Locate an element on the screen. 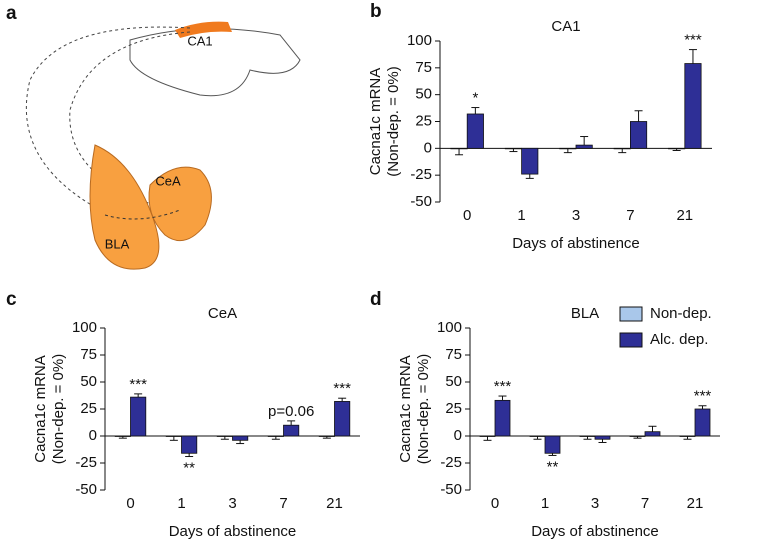 This screenshot has height=543, width=765. panel-label: b is located at coordinates (376, 11).